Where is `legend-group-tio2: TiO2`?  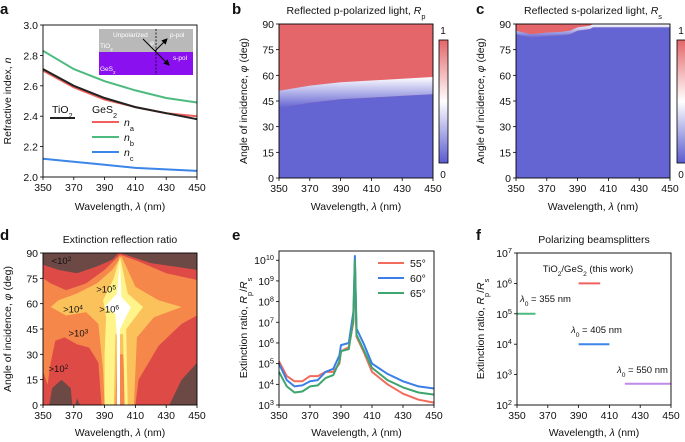
legend-group-tio2: TiO2 is located at coordinates (62, 112).